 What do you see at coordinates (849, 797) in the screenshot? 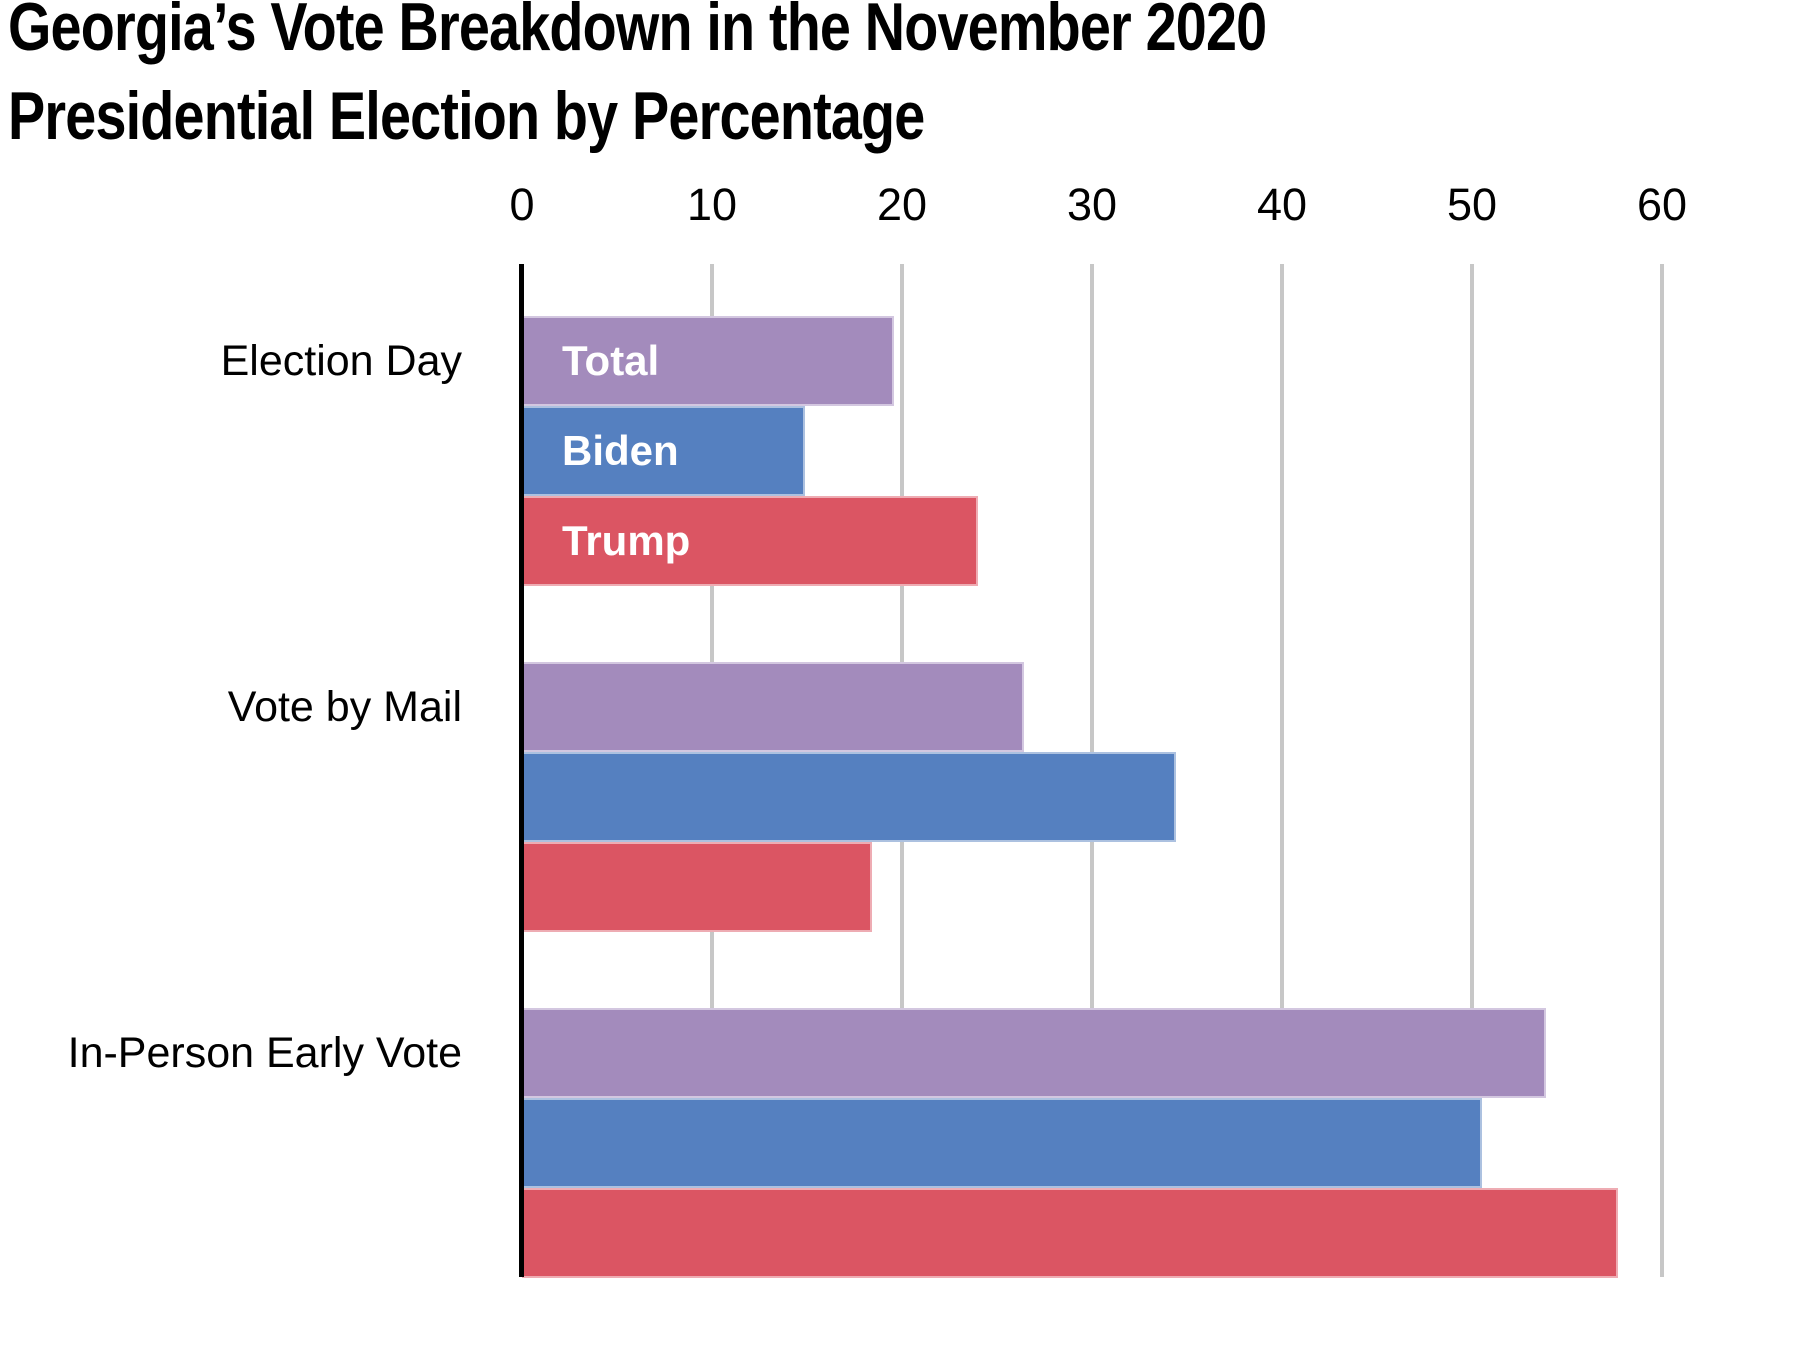
I see `bar-vote-by-mail-biden` at bounding box center [849, 797].